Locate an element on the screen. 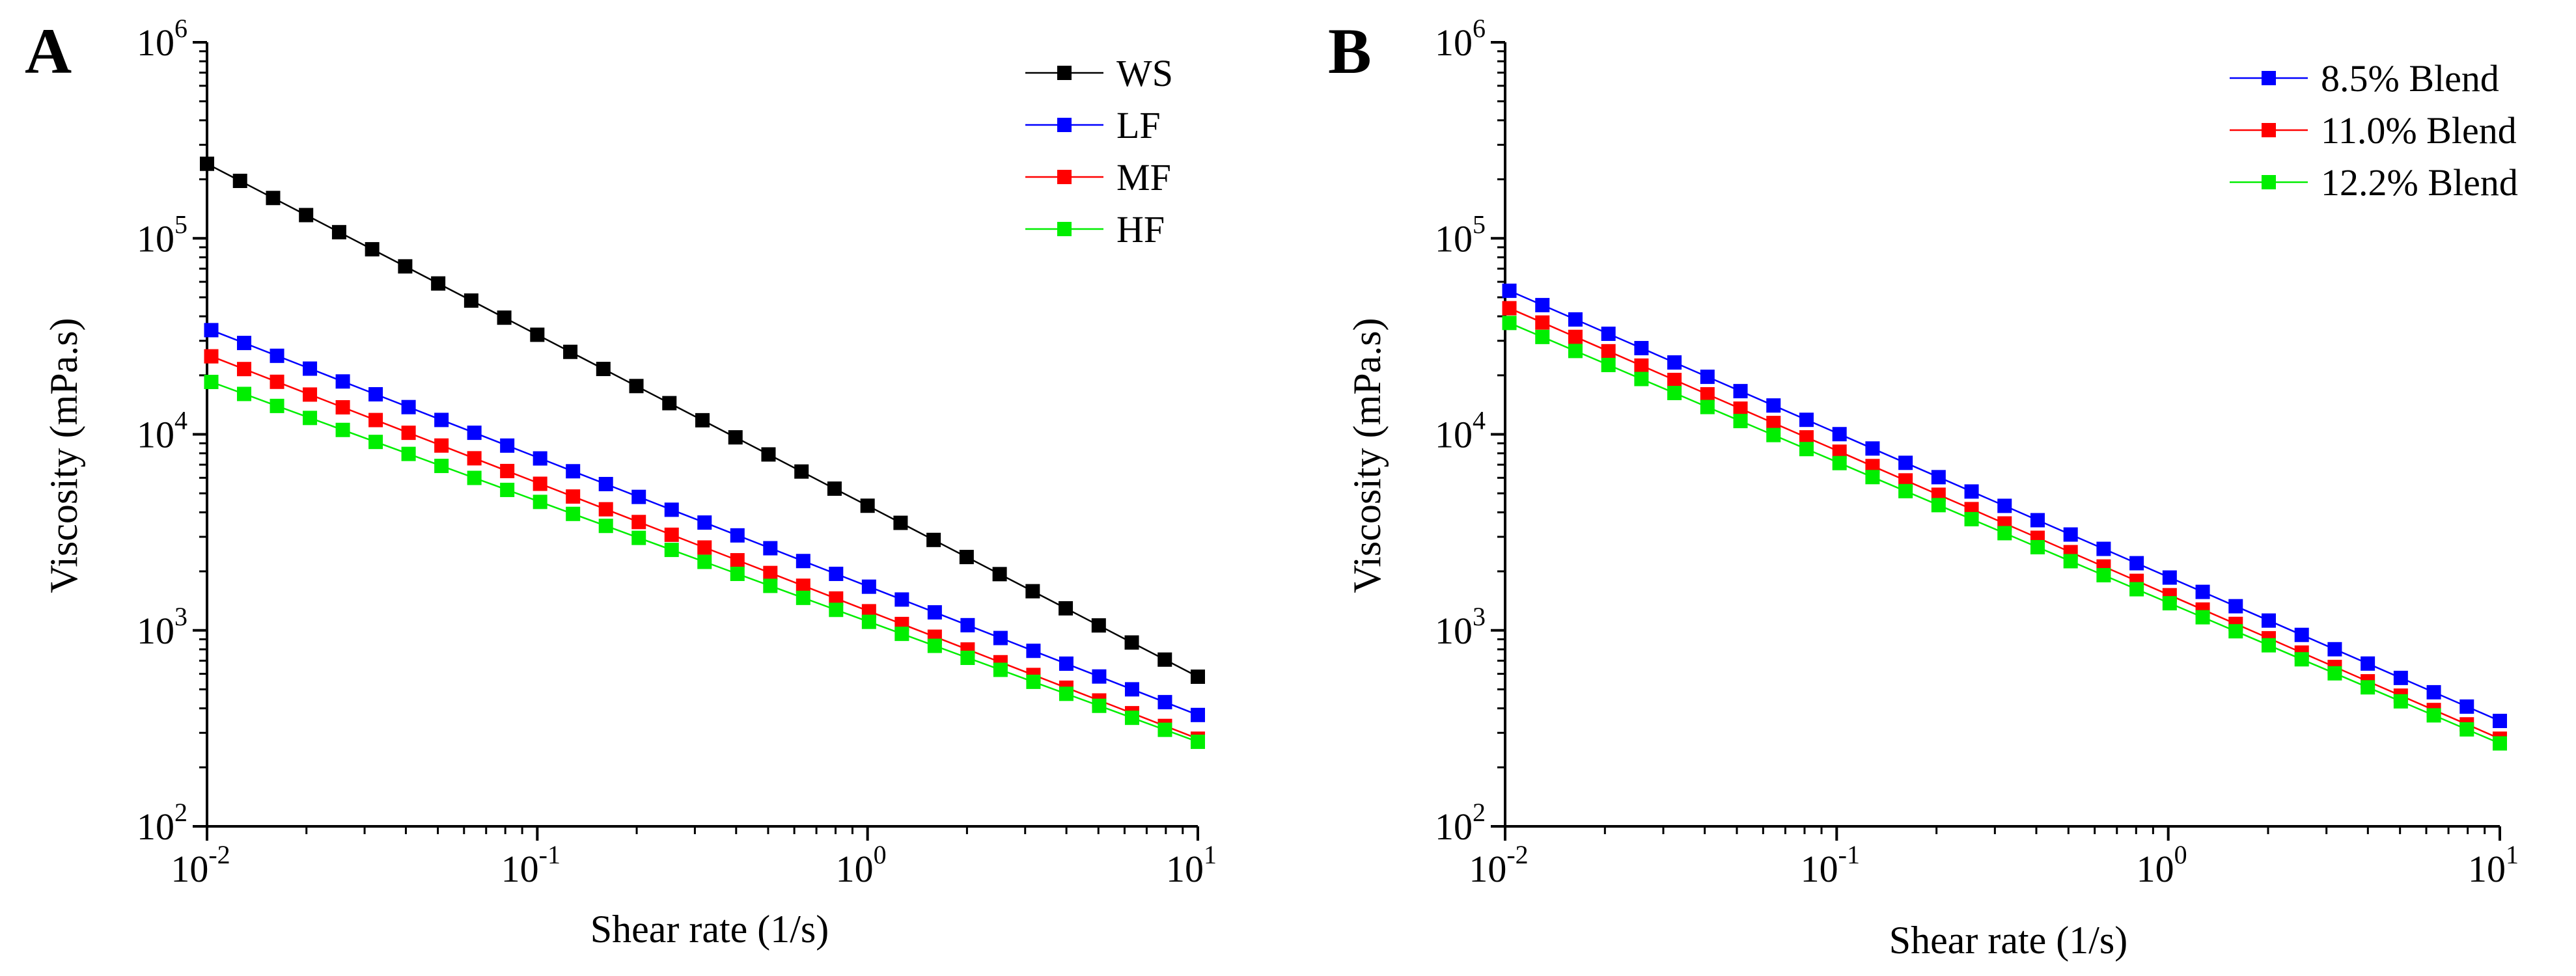 This screenshot has width=2576, height=976. y-tick-label: 10² is located at coordinates (1460, 823).